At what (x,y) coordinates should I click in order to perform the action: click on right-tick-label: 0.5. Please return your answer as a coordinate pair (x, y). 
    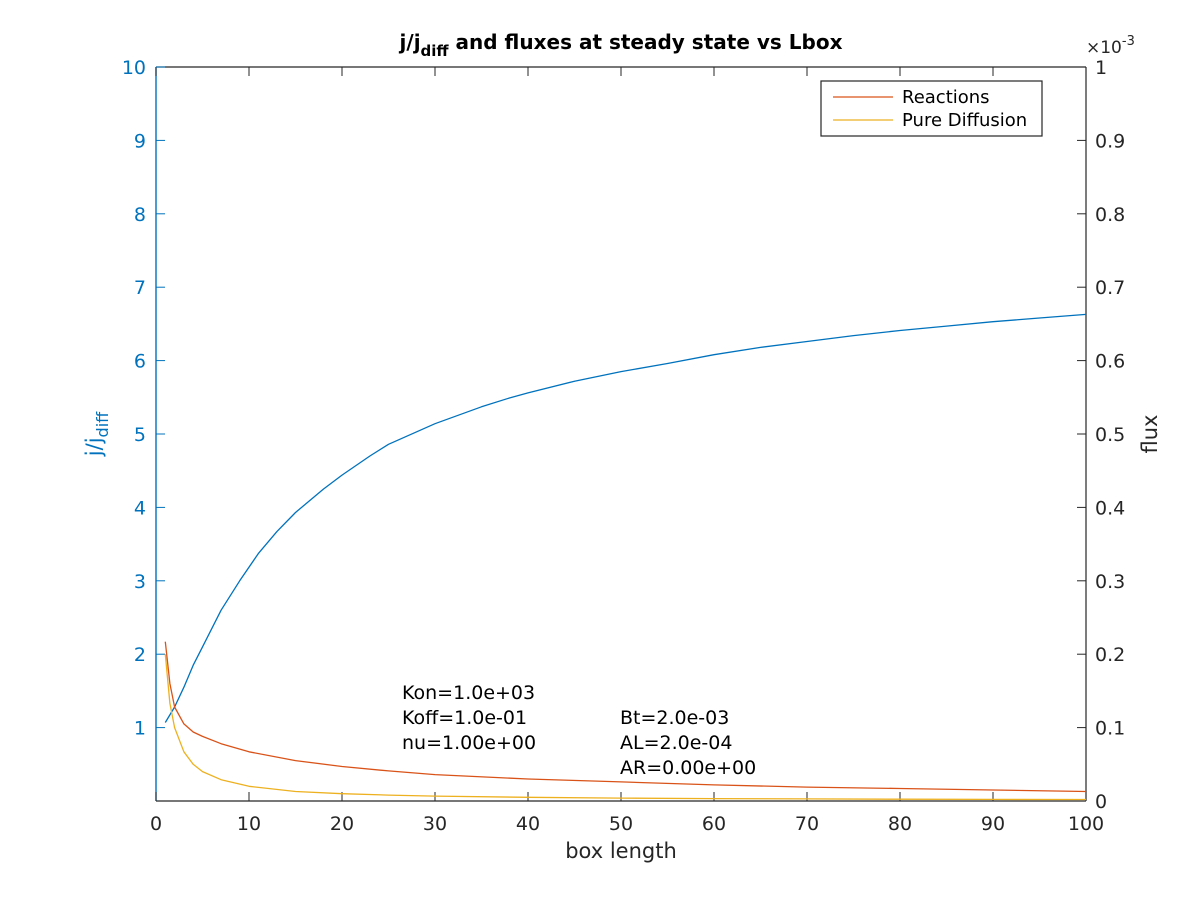
    Looking at the image, I should click on (1110, 435).